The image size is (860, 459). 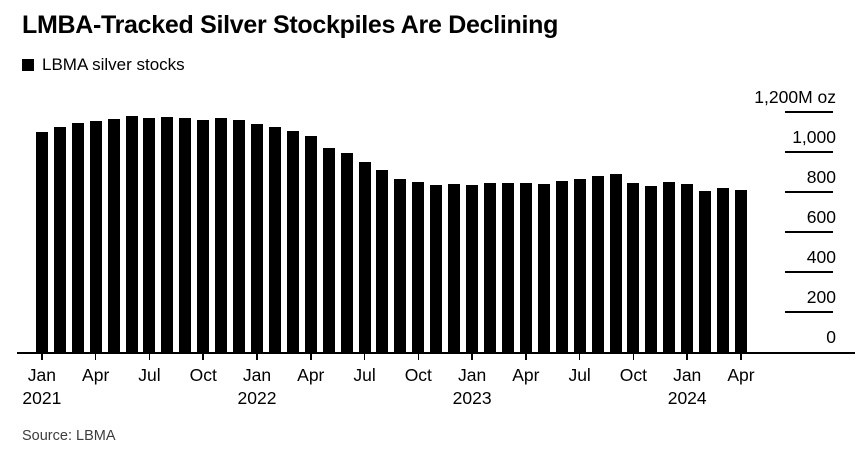 What do you see at coordinates (831, 337) in the screenshot?
I see `y-axis-label: 0` at bounding box center [831, 337].